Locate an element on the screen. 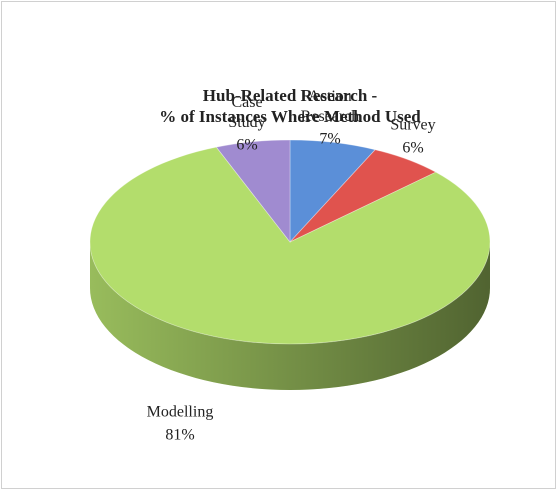 The height and width of the screenshot is (490, 557). data-label-line: Case is located at coordinates (246, 102).